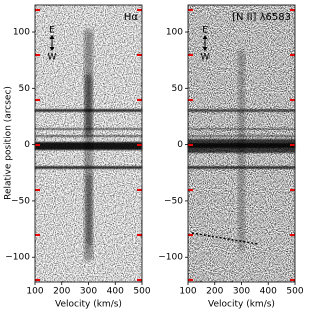 Image resolution: width=320 pixels, height=310 pixels. Describe the element at coordinates (131, 17) in the screenshot. I see `panel-title: Hα` at that location.